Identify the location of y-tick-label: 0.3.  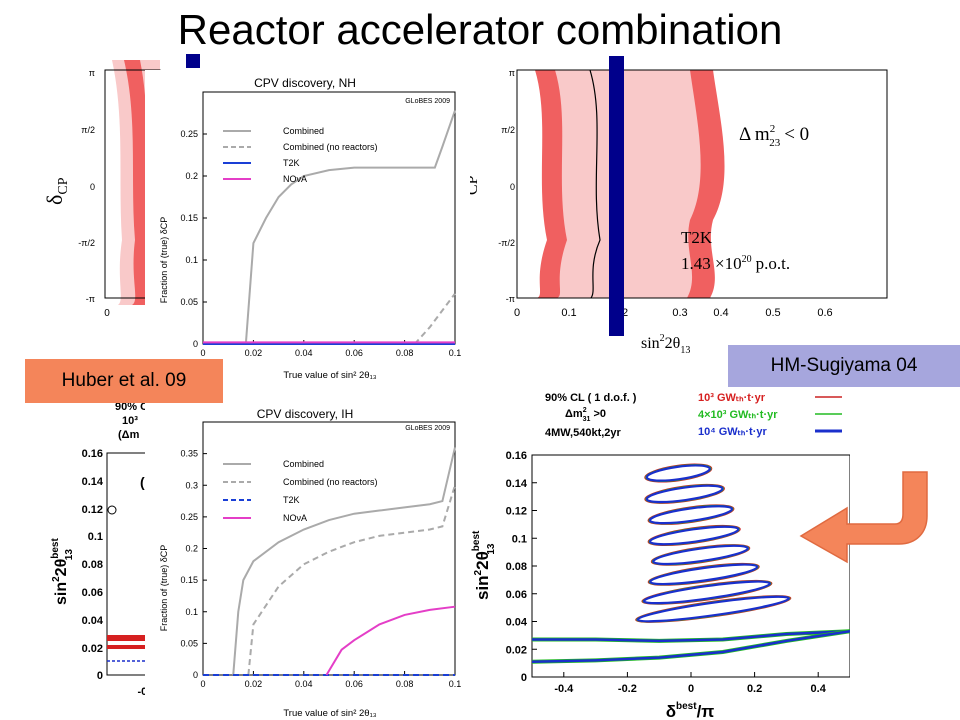
(191, 485).